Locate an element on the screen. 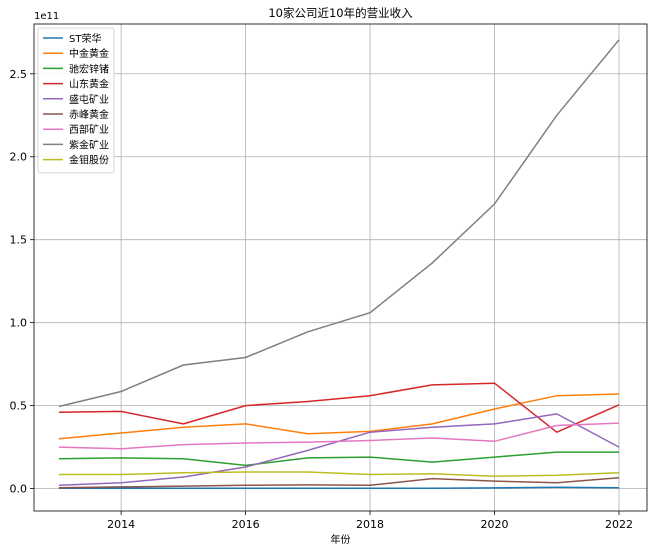  legend-label: ST荣华 is located at coordinates (85, 38).